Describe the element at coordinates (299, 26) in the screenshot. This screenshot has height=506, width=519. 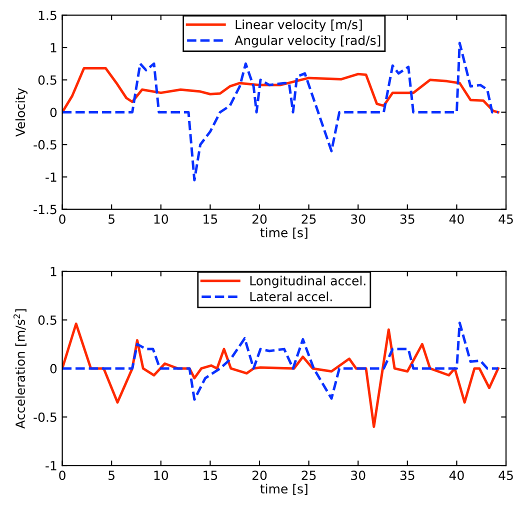
I see `legend-label: Linear velocity [m/s]` at that location.